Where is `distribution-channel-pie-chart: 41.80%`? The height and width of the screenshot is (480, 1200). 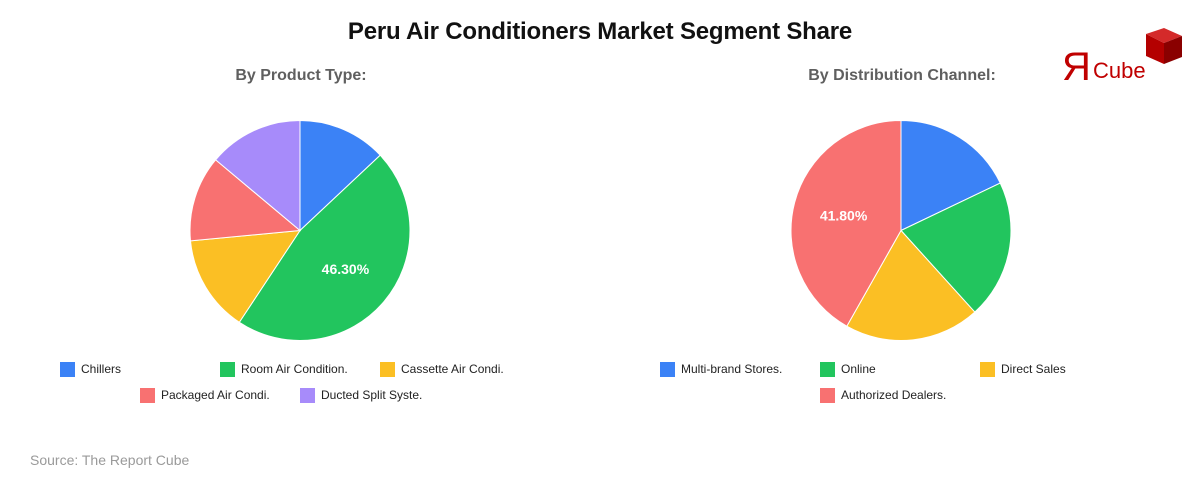
distribution-channel-pie-chart: 41.80% is located at coordinates (901, 230).